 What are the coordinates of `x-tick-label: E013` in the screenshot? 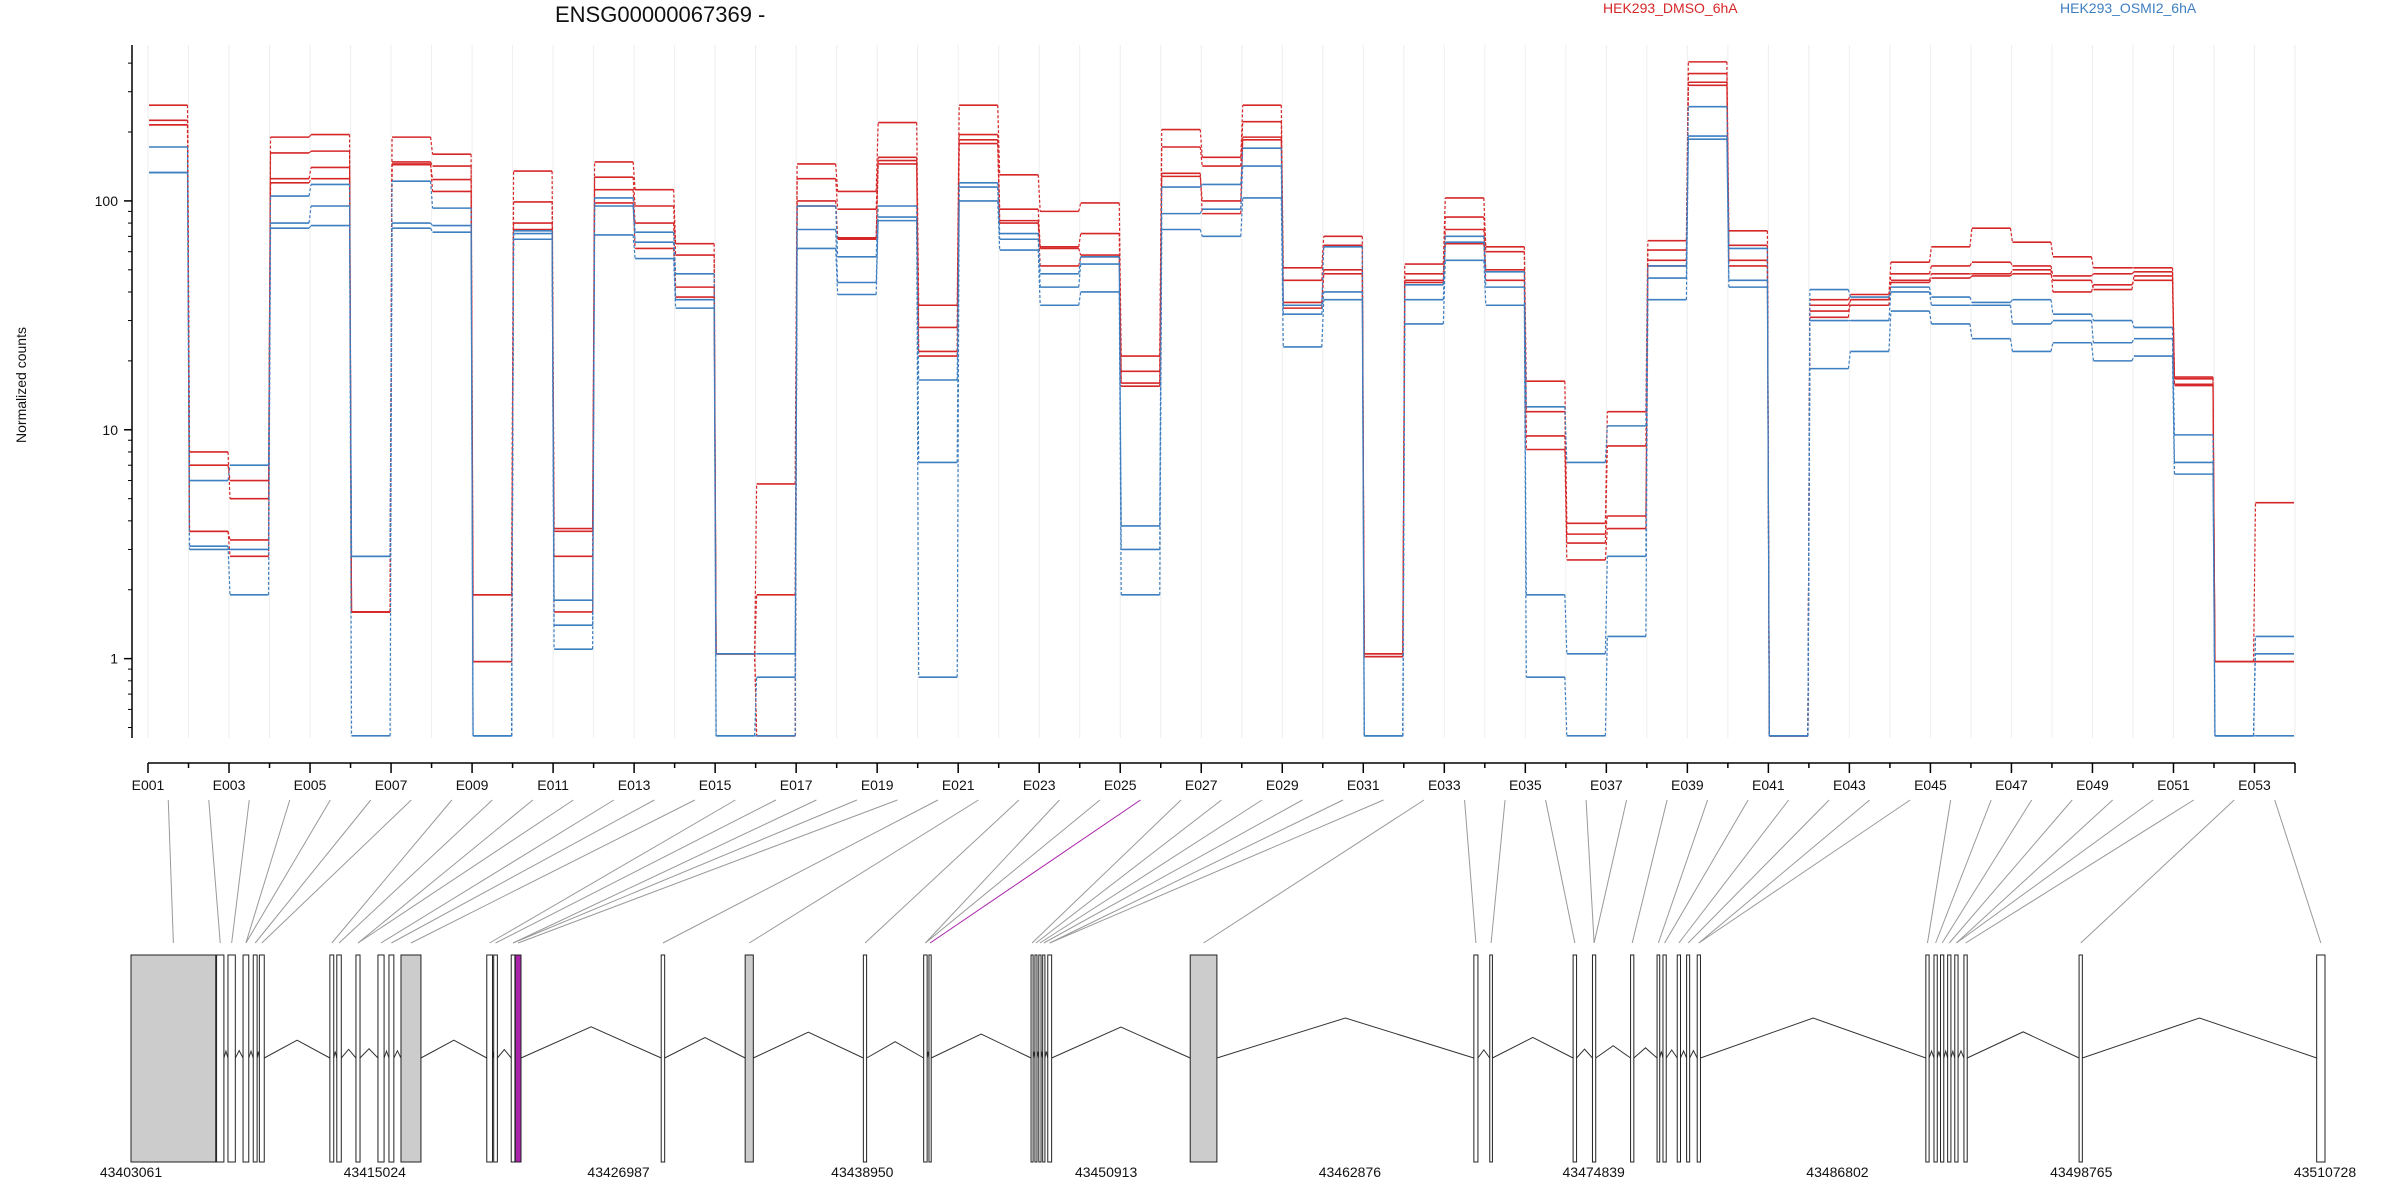 It's located at (634, 785).